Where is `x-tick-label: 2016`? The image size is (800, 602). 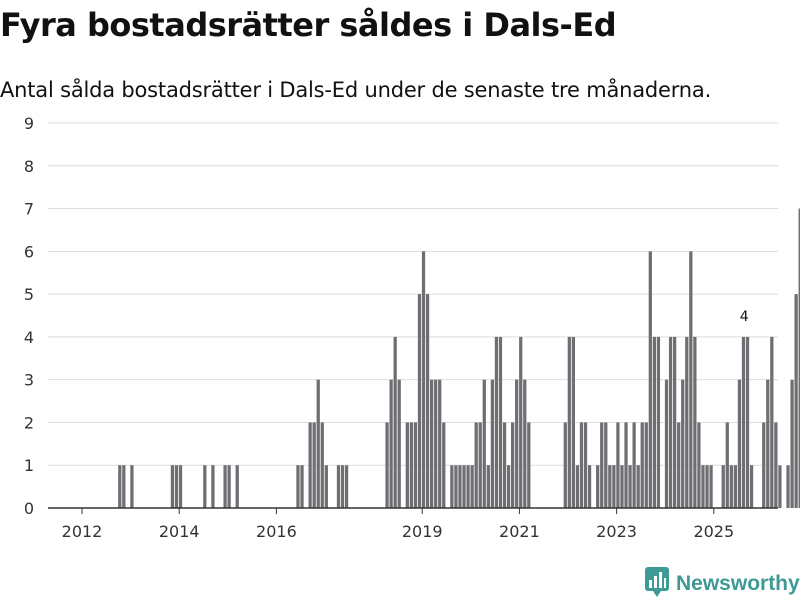
x-tick-label: 2016 is located at coordinates (276, 531).